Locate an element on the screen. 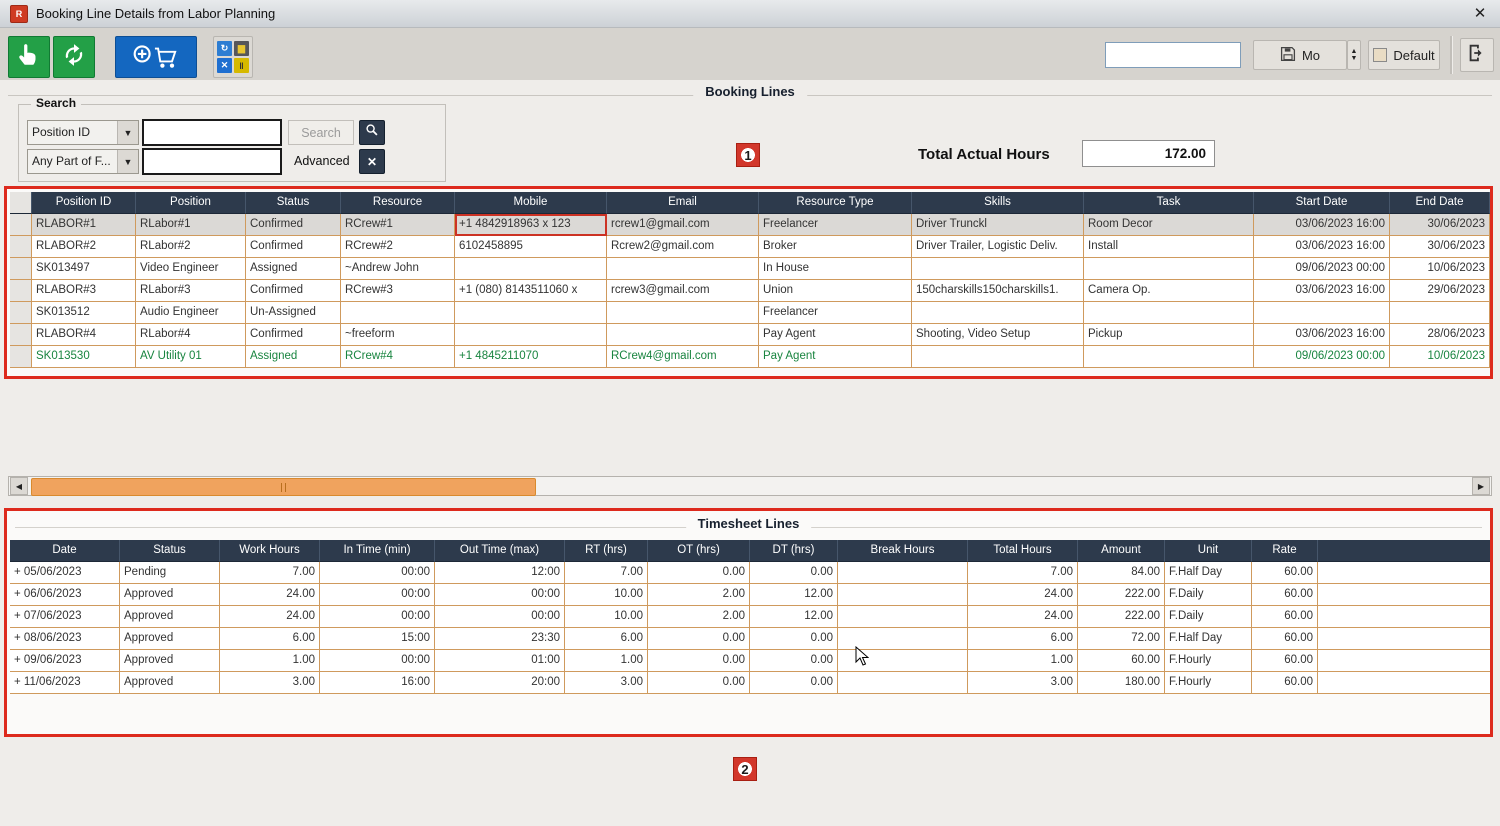  cell-rtype: Union is located at coordinates (835, 291).